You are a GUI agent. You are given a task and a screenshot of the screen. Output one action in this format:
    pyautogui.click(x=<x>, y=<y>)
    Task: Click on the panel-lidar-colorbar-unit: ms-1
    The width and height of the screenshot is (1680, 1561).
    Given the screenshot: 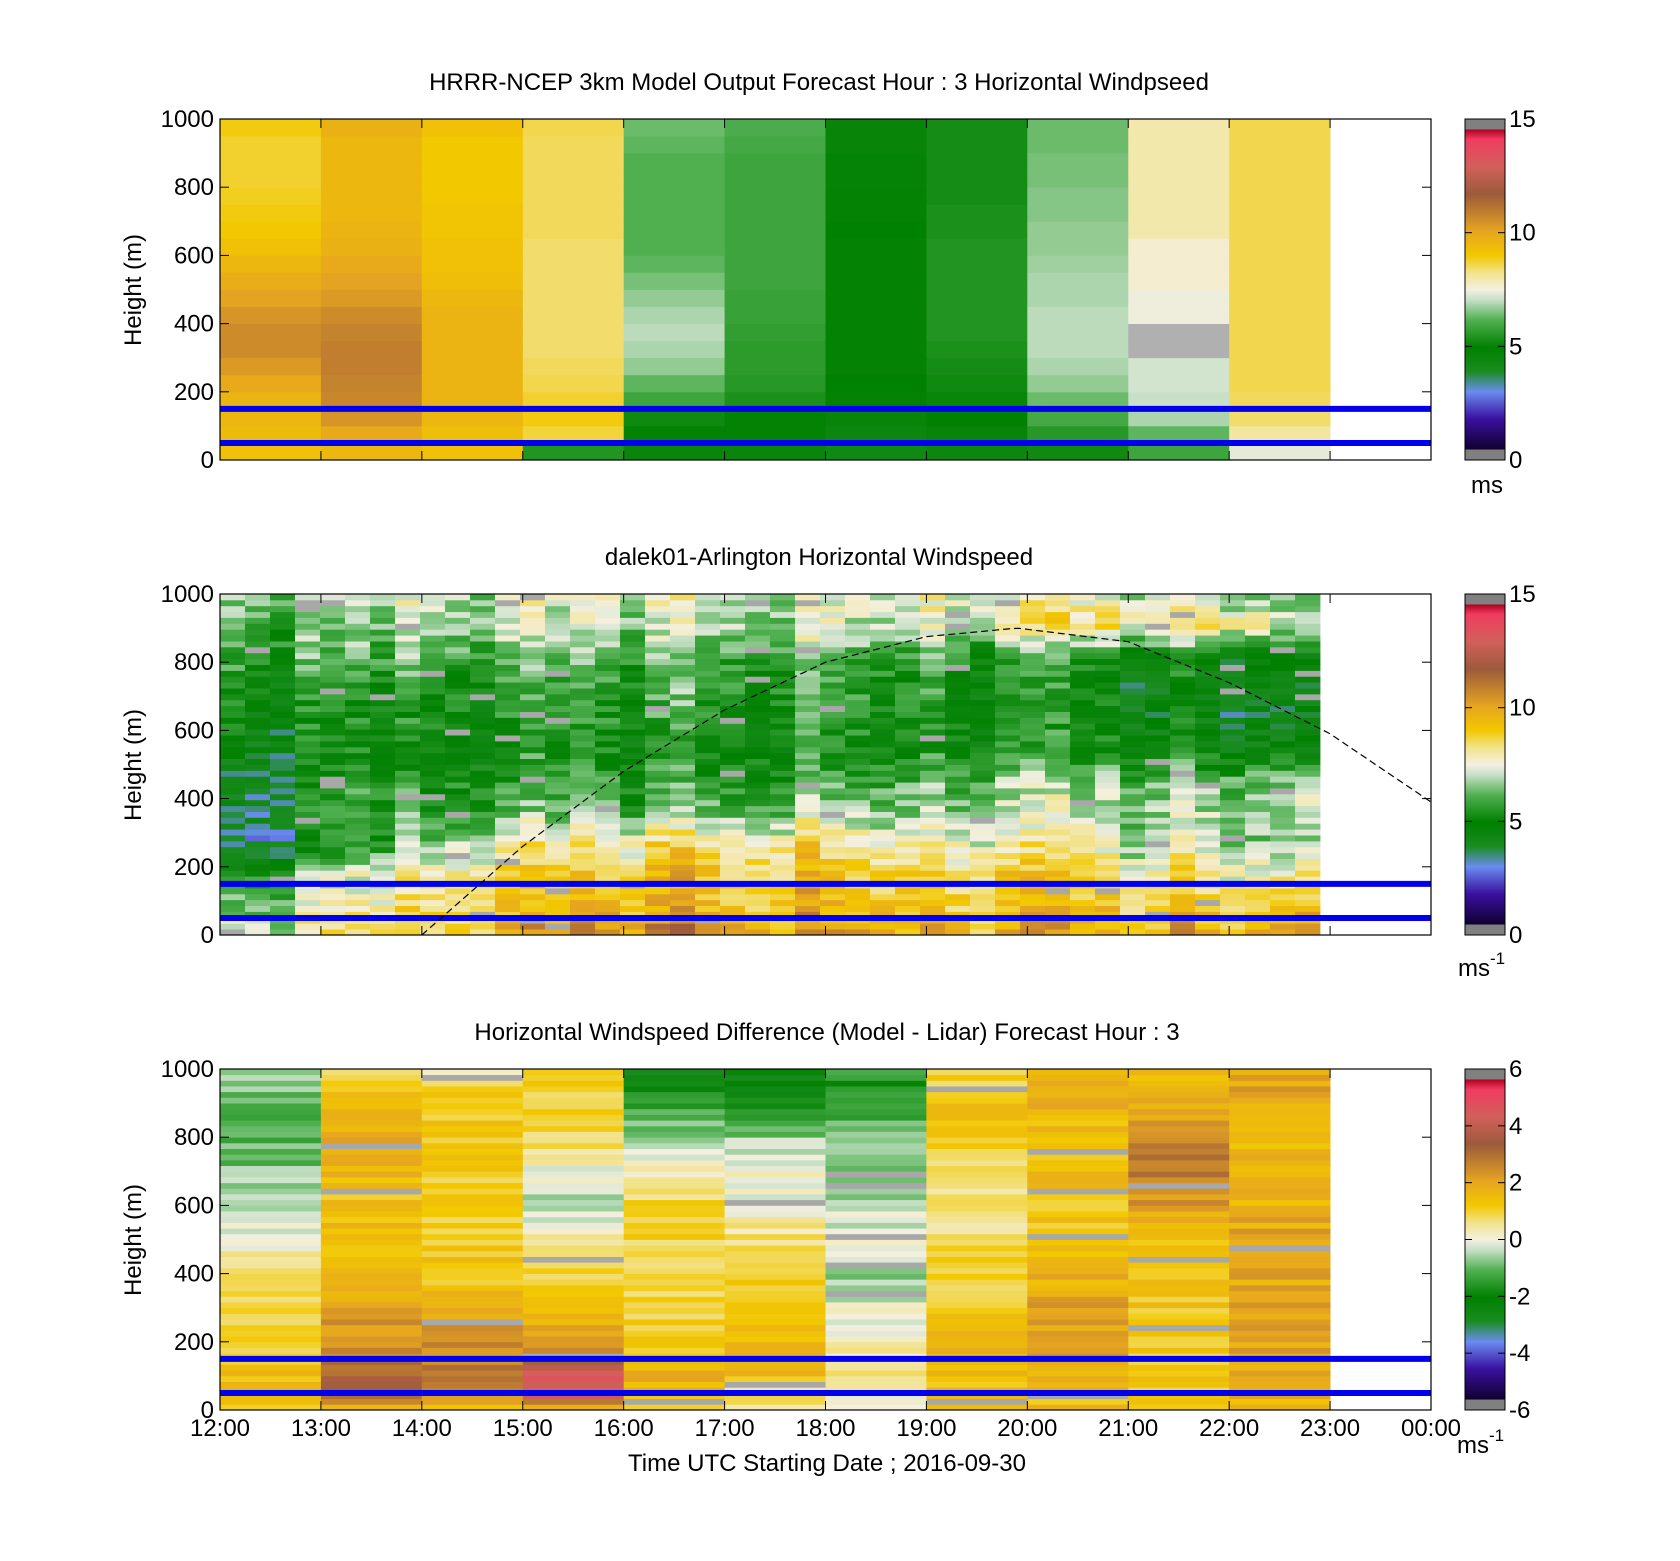 What is the action you would take?
    pyautogui.click(x=1481, y=965)
    